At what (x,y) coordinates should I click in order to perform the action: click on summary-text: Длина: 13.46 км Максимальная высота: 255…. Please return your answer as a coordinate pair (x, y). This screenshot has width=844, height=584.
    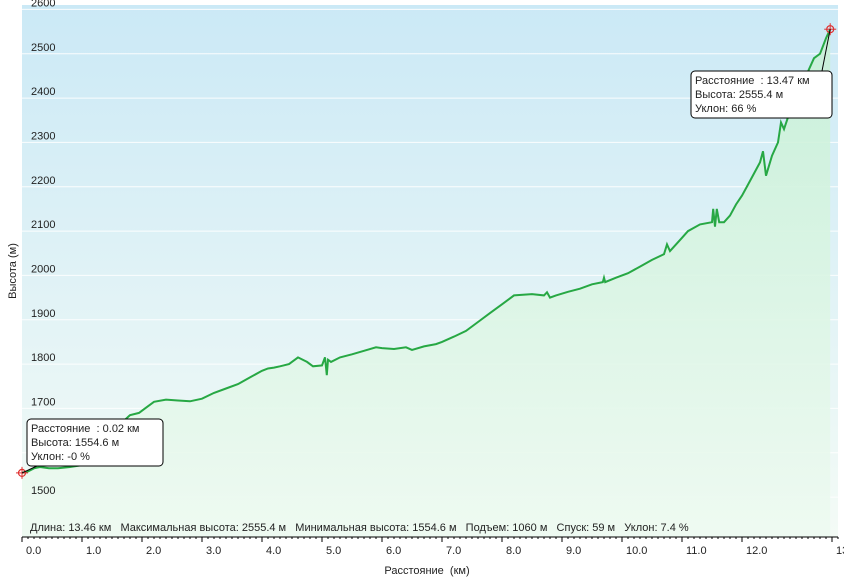
    Looking at the image, I should click on (359, 528).